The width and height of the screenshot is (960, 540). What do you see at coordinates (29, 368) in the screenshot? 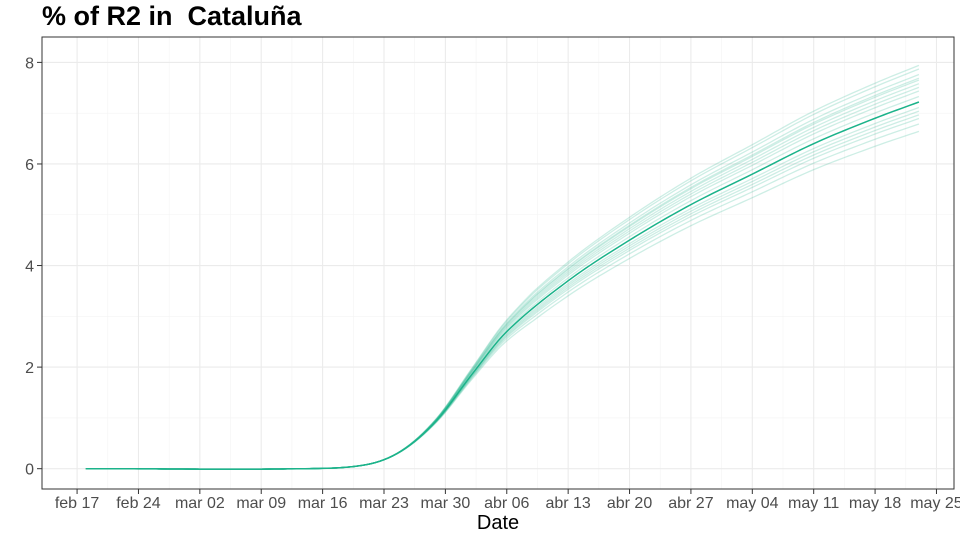
I see `y-tick-label: 2` at bounding box center [29, 368].